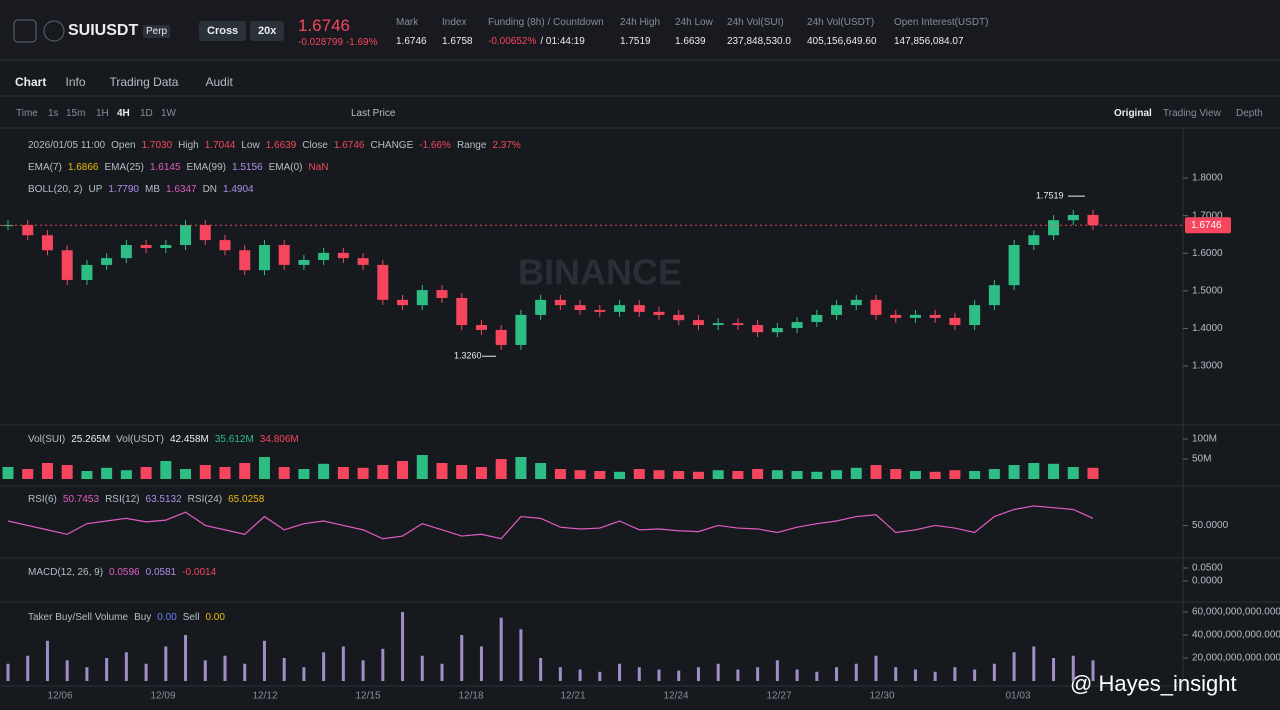 Image resolution: width=1280 pixels, height=710 pixels. I want to click on author-watermark: @ Hayes_insight, so click(1153, 683).